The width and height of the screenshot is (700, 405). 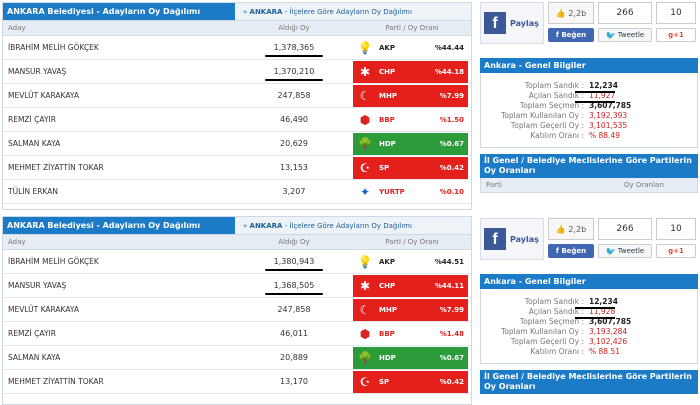 I want to click on vote-count-value: 1,378,365, so click(x=294, y=47).